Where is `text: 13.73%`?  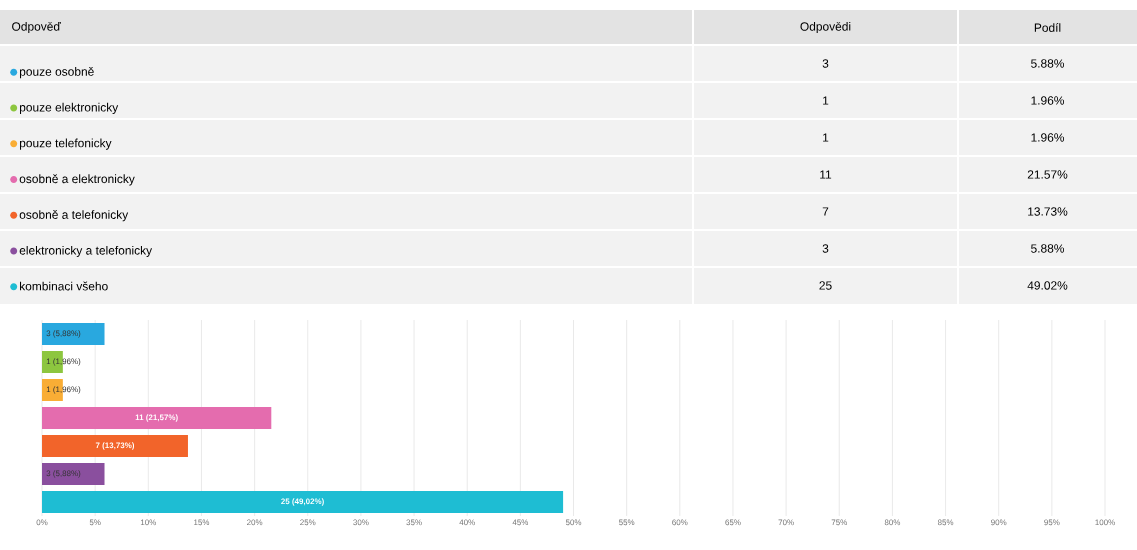 text: 13.73% is located at coordinates (1048, 211).